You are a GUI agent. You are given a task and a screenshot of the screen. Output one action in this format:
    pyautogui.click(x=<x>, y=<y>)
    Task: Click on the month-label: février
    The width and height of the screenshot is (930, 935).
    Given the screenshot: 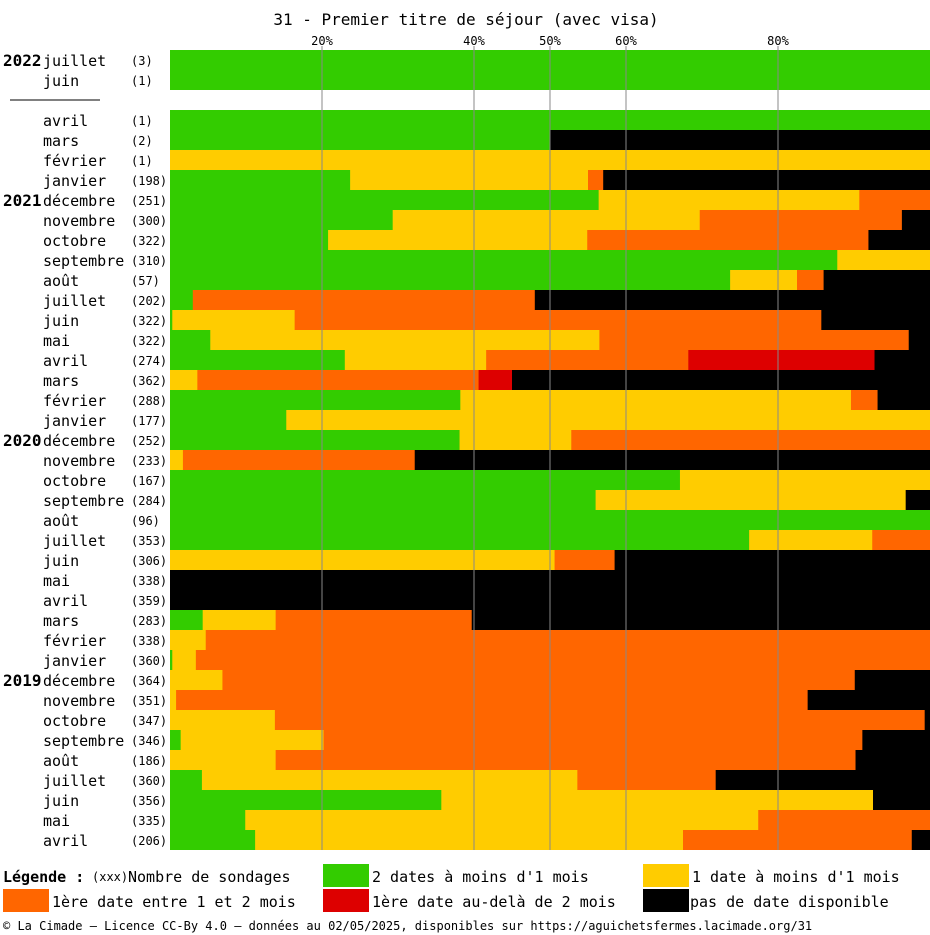 What is the action you would take?
    pyautogui.click(x=74, y=401)
    